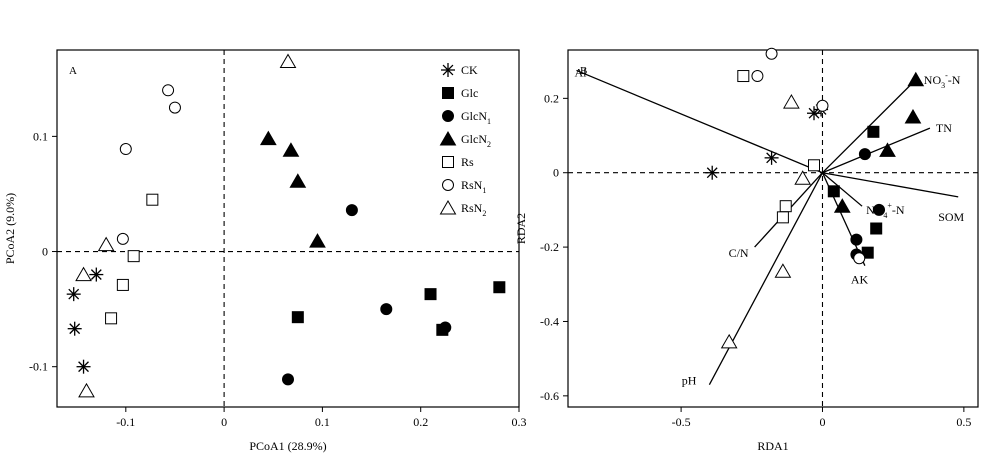  What do you see at coordinates (73, 71) in the screenshot?
I see `panel-label: A` at bounding box center [73, 71].